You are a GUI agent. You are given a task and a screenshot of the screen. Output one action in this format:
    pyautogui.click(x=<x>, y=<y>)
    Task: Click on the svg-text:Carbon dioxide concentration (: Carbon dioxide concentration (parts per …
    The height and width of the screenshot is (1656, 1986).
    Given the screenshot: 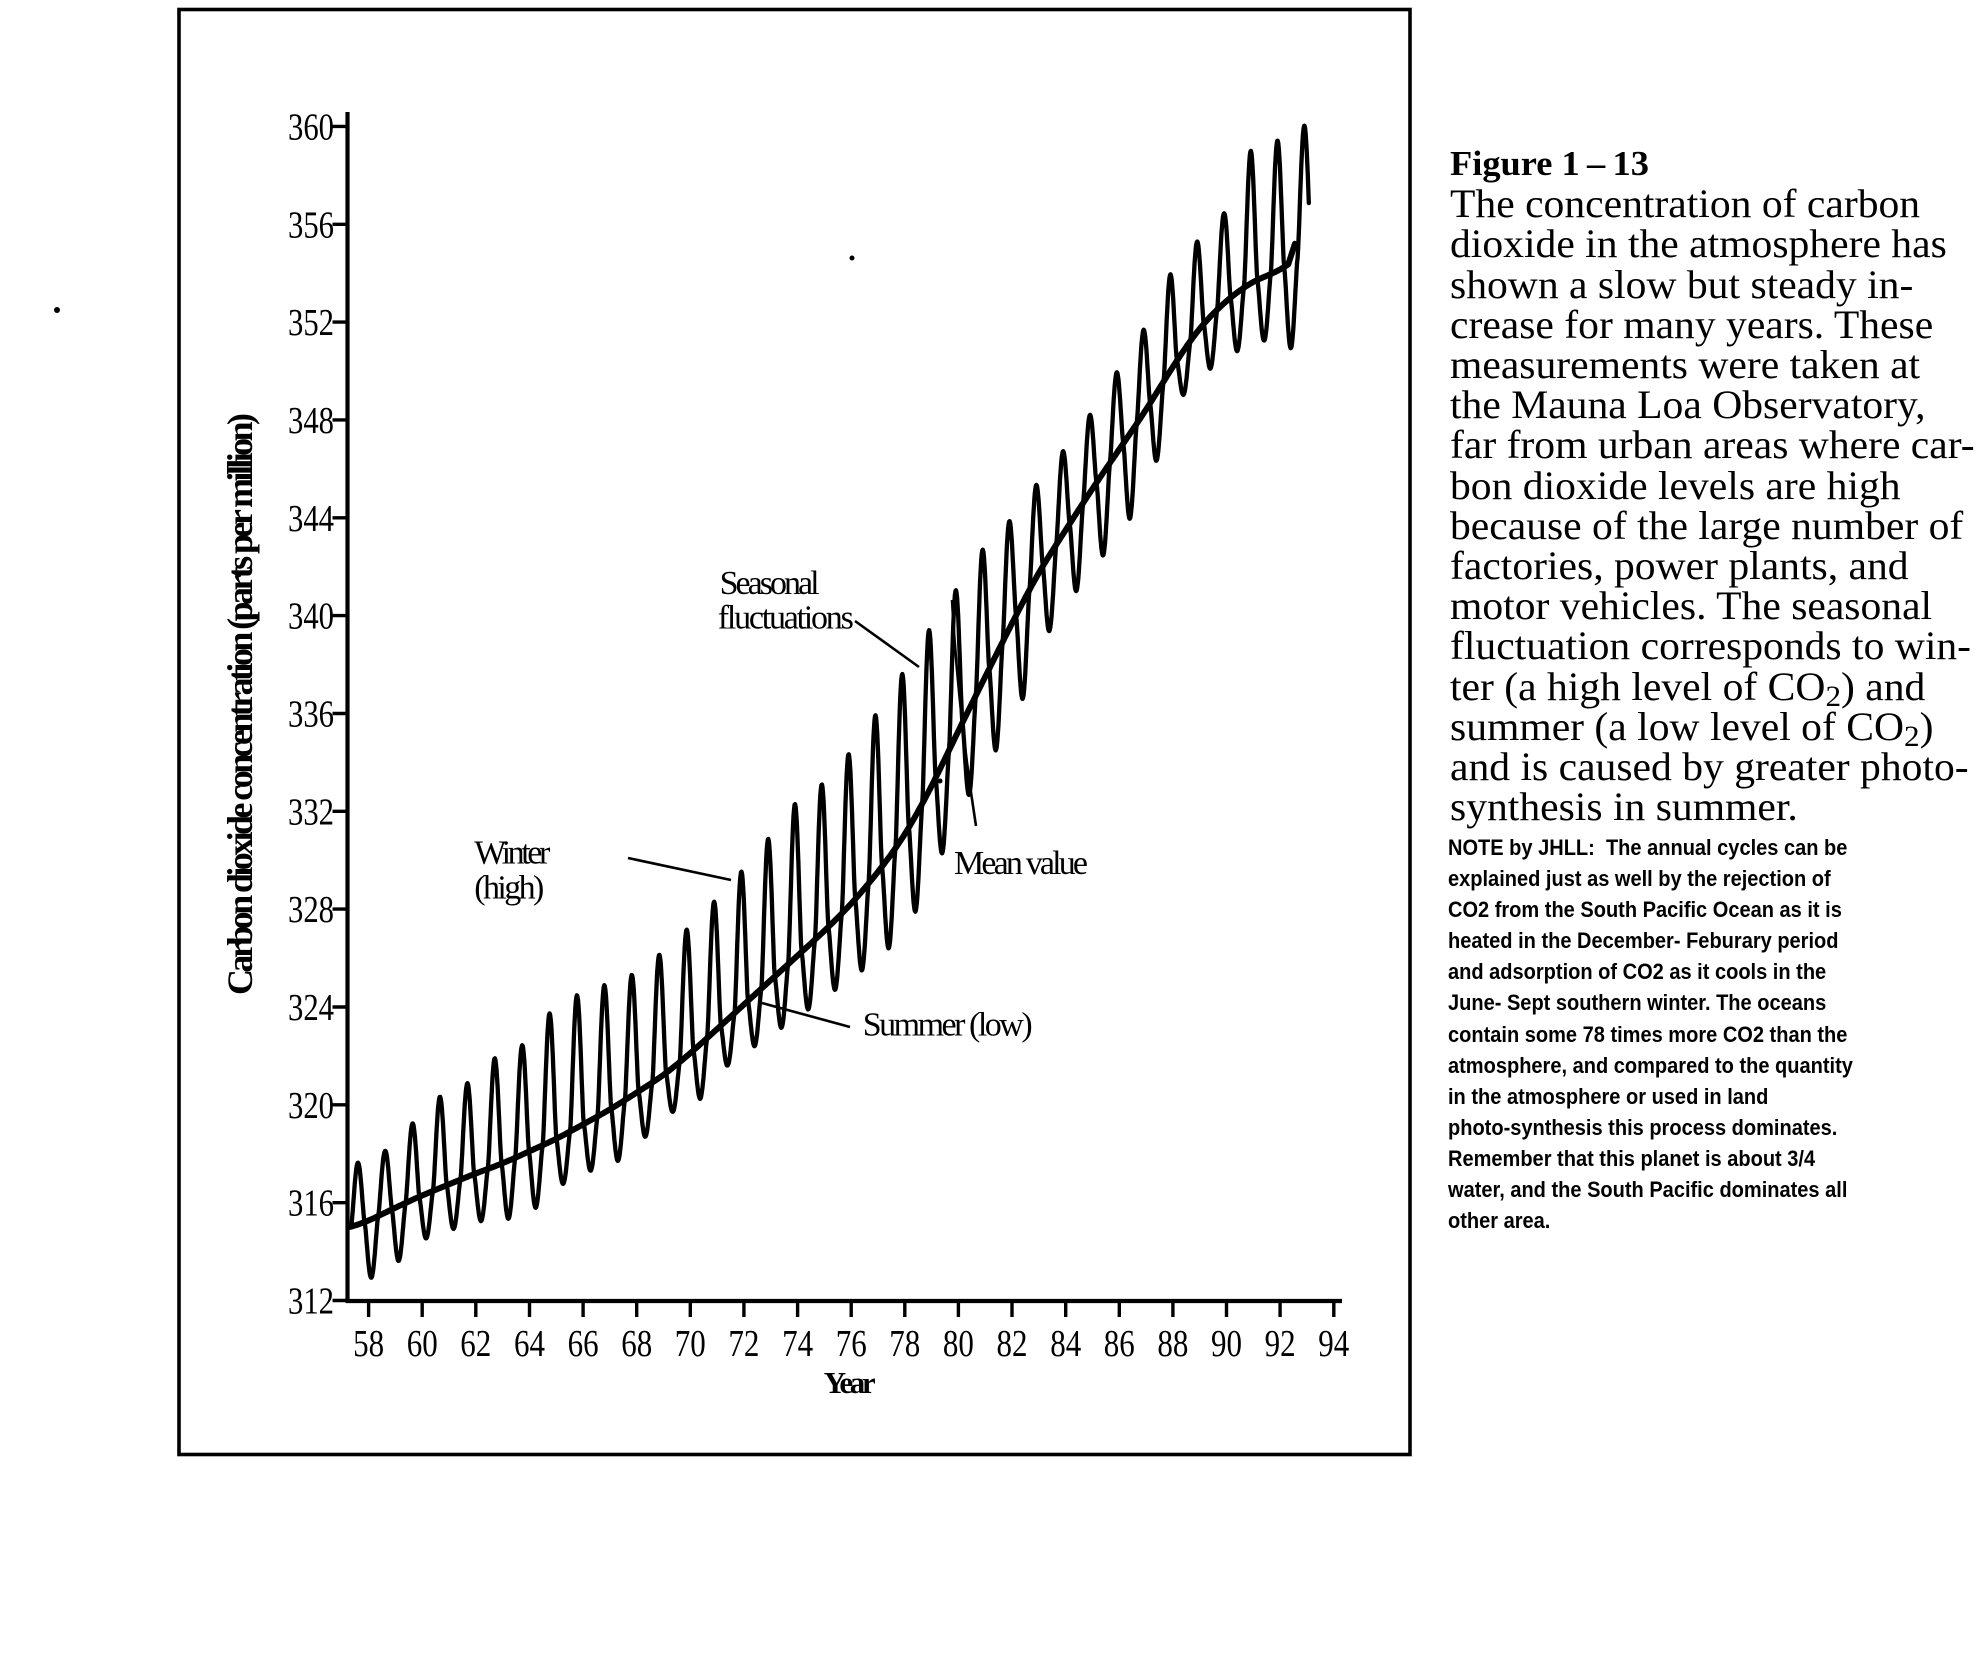 What is the action you would take?
    pyautogui.click(x=240, y=704)
    